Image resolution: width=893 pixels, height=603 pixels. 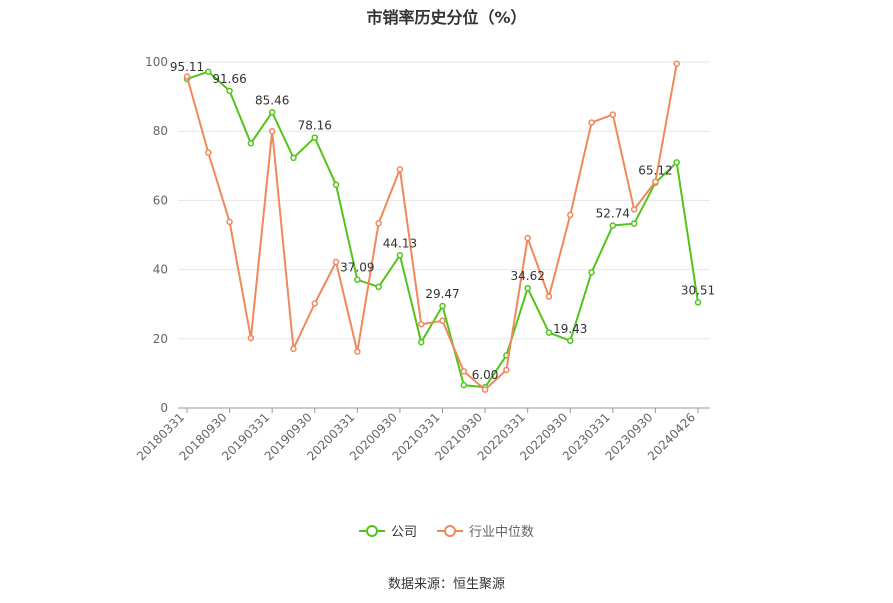 What do you see at coordinates (156, 62) in the screenshot?
I see `y-tick-label: 100` at bounding box center [156, 62].